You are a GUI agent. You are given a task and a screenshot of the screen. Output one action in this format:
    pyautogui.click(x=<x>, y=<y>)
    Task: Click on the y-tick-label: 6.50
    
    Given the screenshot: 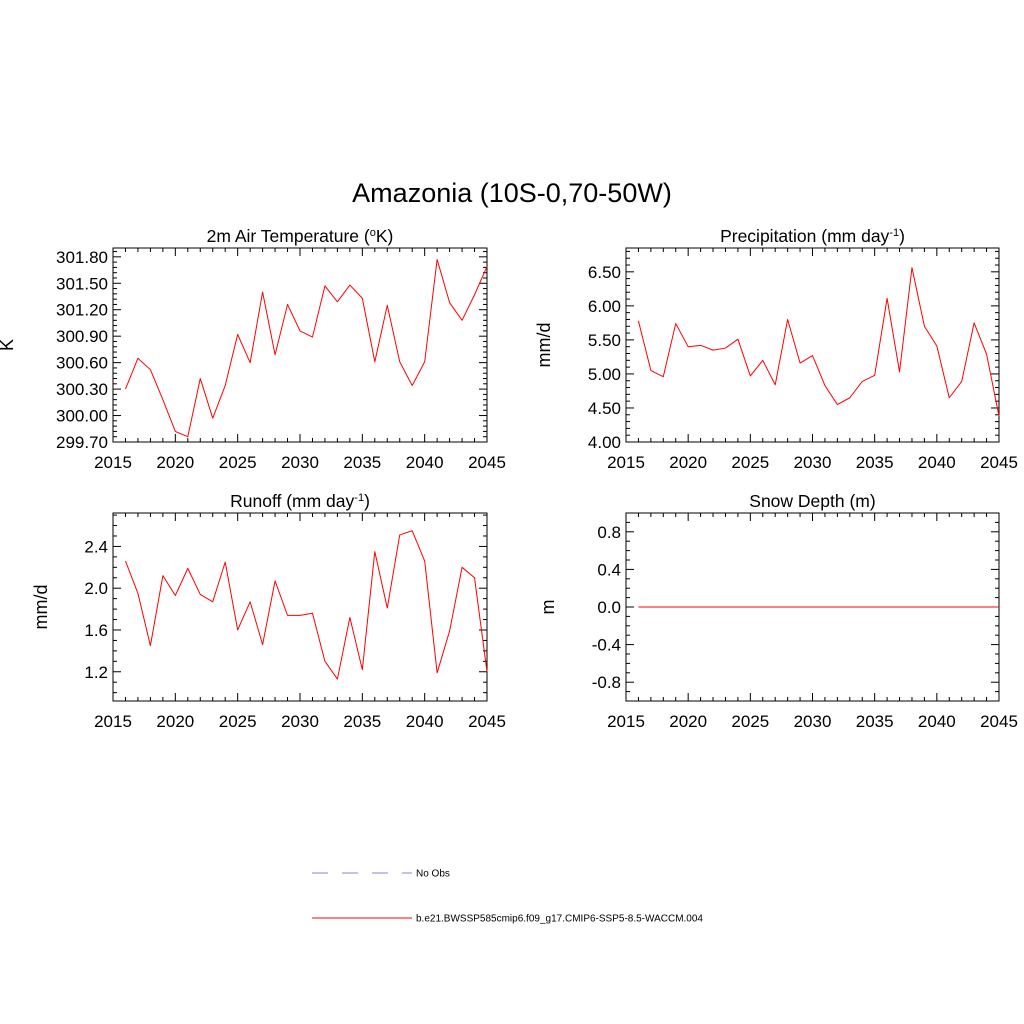 What is the action you would take?
    pyautogui.click(x=604, y=272)
    